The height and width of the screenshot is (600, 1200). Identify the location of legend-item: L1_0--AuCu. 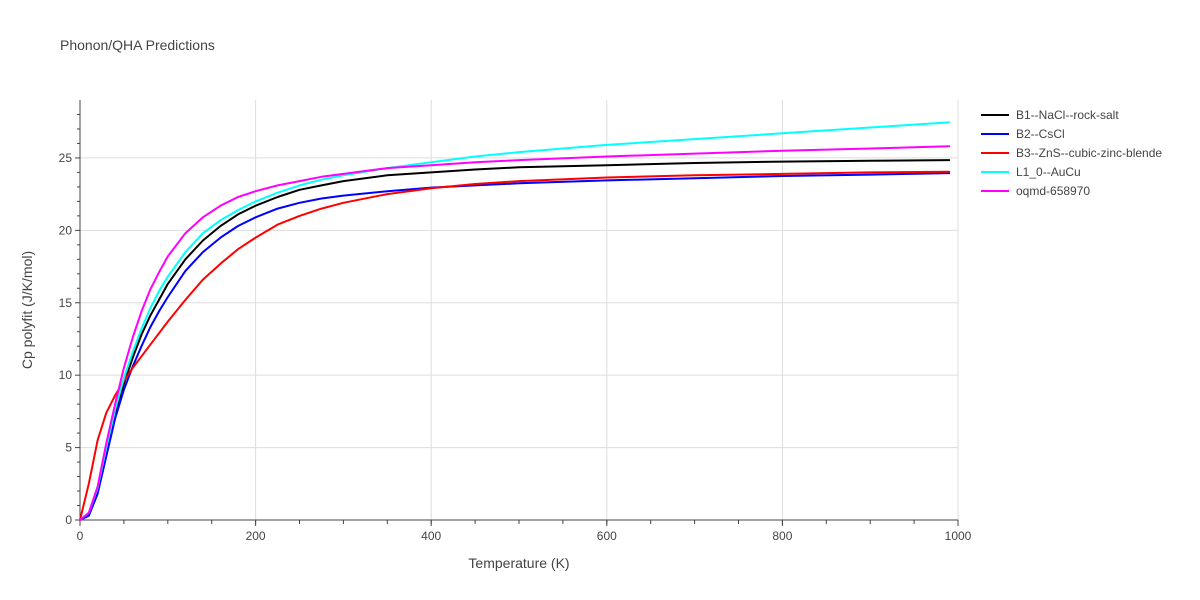
(1031, 172).